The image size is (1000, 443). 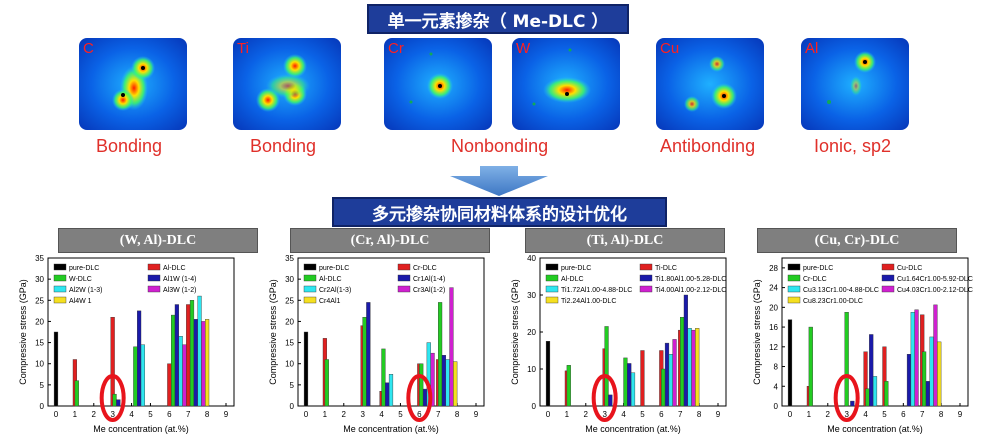 What do you see at coordinates (129, 146) in the screenshot?
I see `c-caption: Bonding` at bounding box center [129, 146].